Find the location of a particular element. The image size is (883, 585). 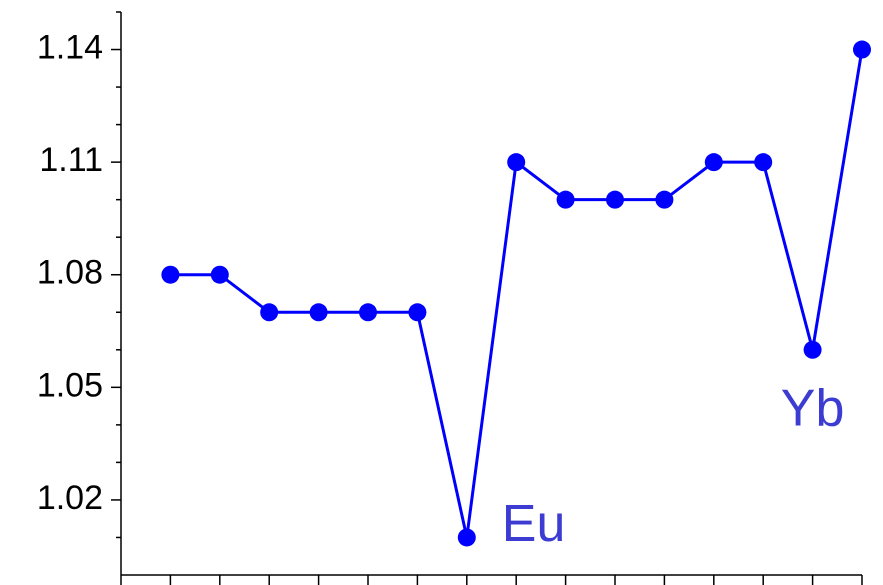

annotation: Yb is located at coordinates (813, 409).